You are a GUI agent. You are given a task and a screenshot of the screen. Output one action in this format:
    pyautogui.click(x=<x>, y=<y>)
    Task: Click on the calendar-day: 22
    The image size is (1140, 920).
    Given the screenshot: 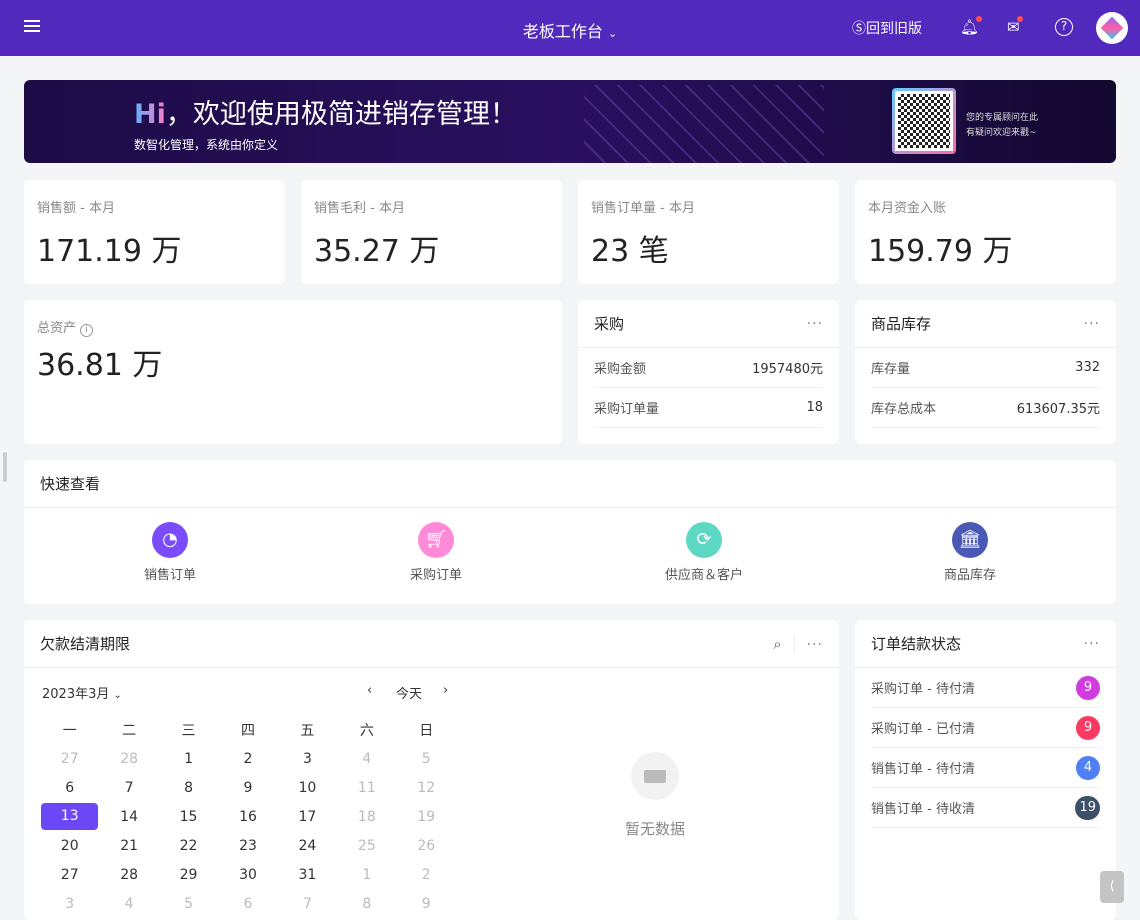 What is the action you would take?
    pyautogui.click(x=188, y=845)
    